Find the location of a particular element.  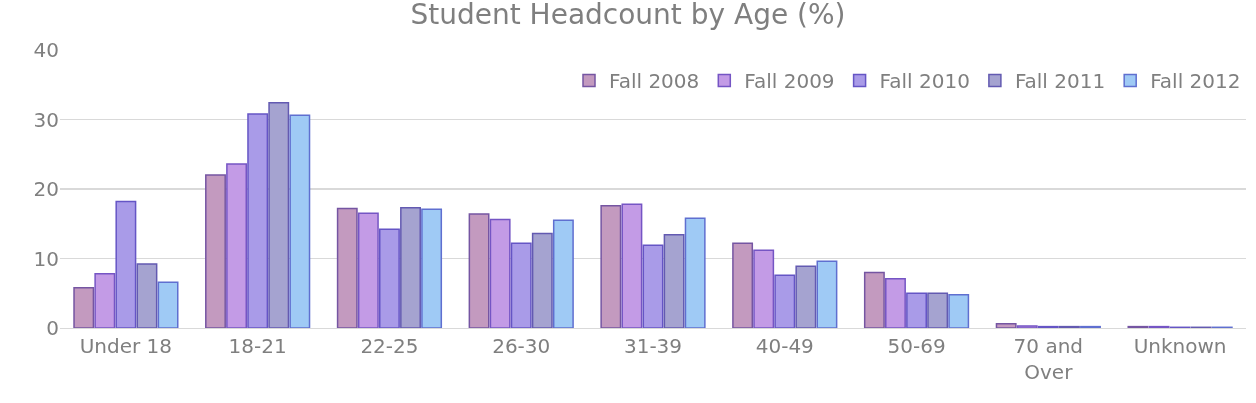

y-tick-label: 30 is located at coordinates (46, 119).